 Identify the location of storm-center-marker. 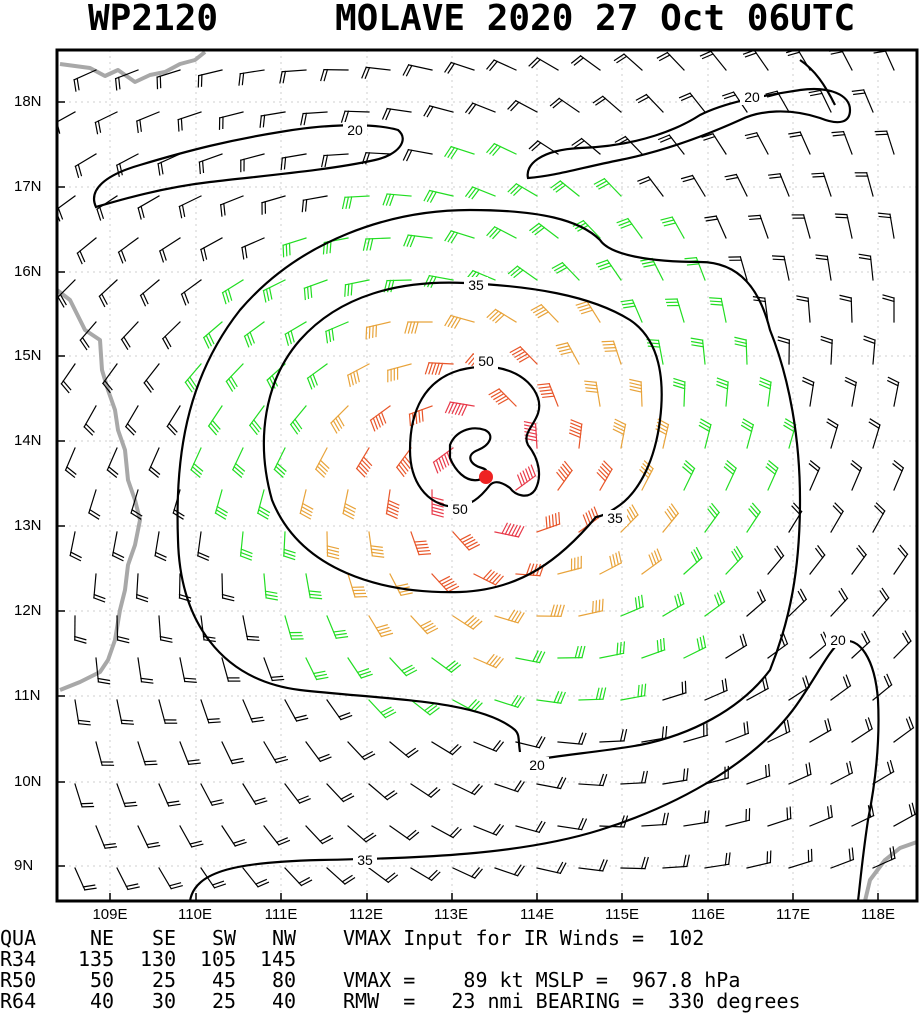
(486, 477).